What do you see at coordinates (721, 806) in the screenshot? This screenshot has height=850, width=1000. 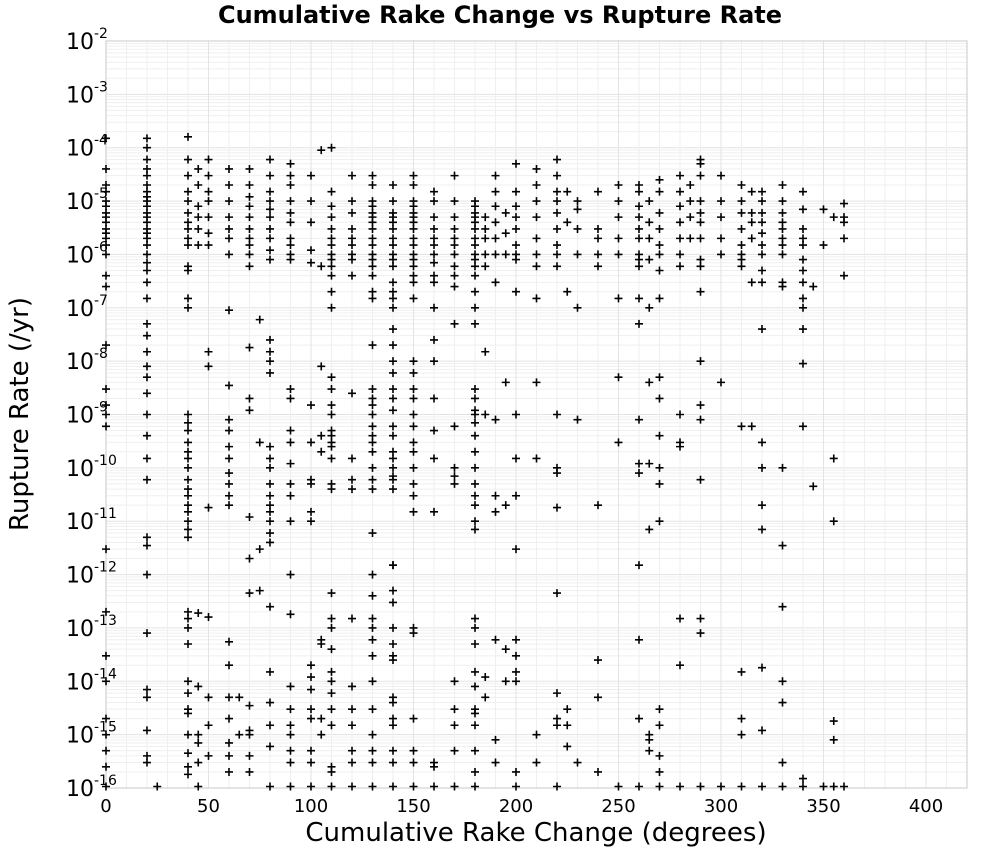 I see `x-tick-label: 300` at bounding box center [721, 806].